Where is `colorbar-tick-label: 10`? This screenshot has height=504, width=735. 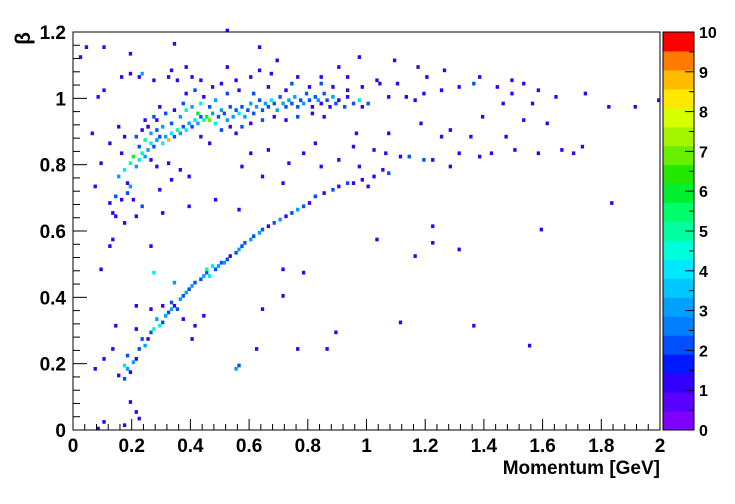
colorbar-tick-label: 10 is located at coordinates (708, 33).